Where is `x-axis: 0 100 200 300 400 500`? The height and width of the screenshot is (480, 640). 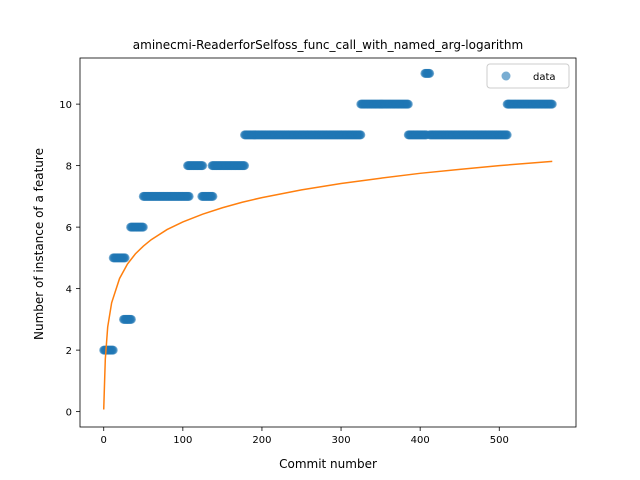 x-axis: 0 100 200 300 400 500 is located at coordinates (305, 436).